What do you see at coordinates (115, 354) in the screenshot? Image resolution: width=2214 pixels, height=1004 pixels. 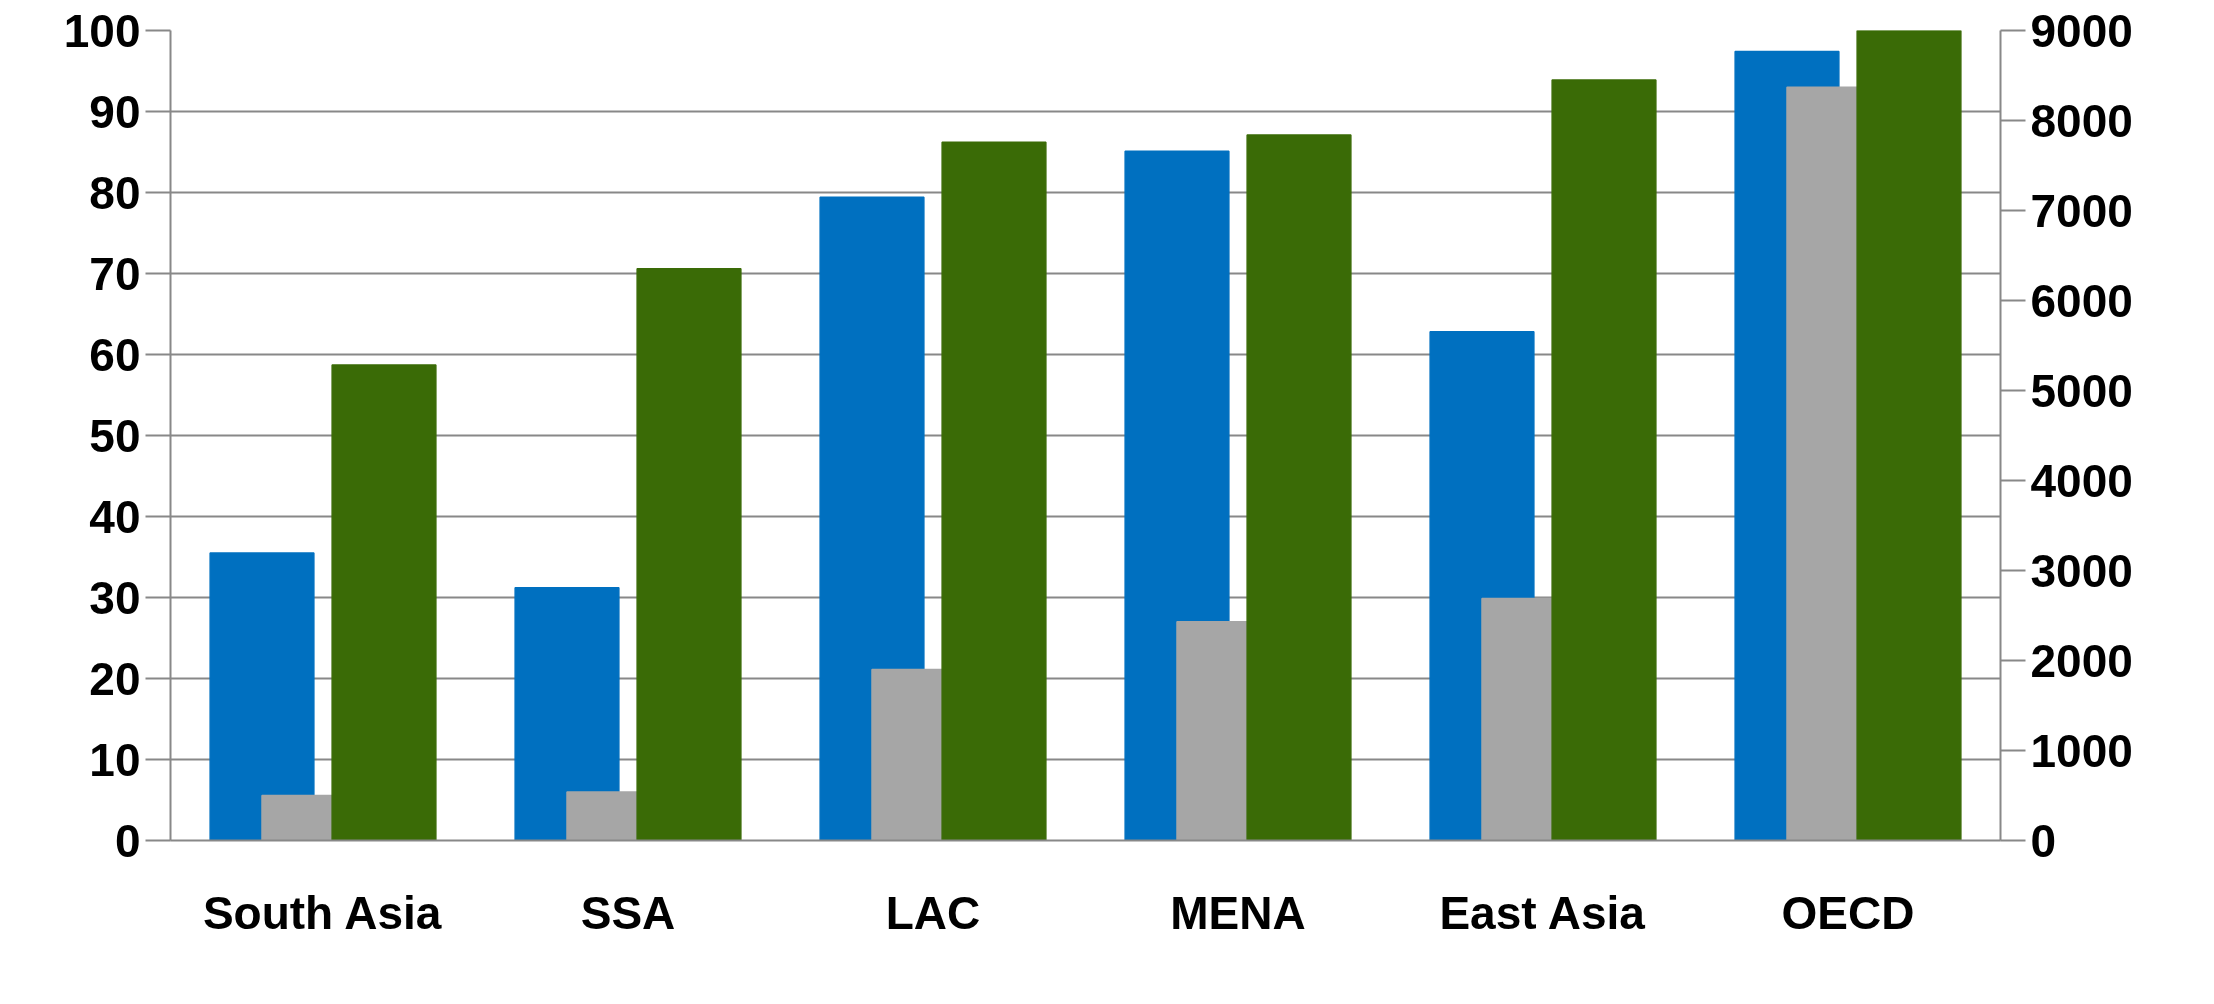 I see `y-tick-label: 60` at bounding box center [115, 354].